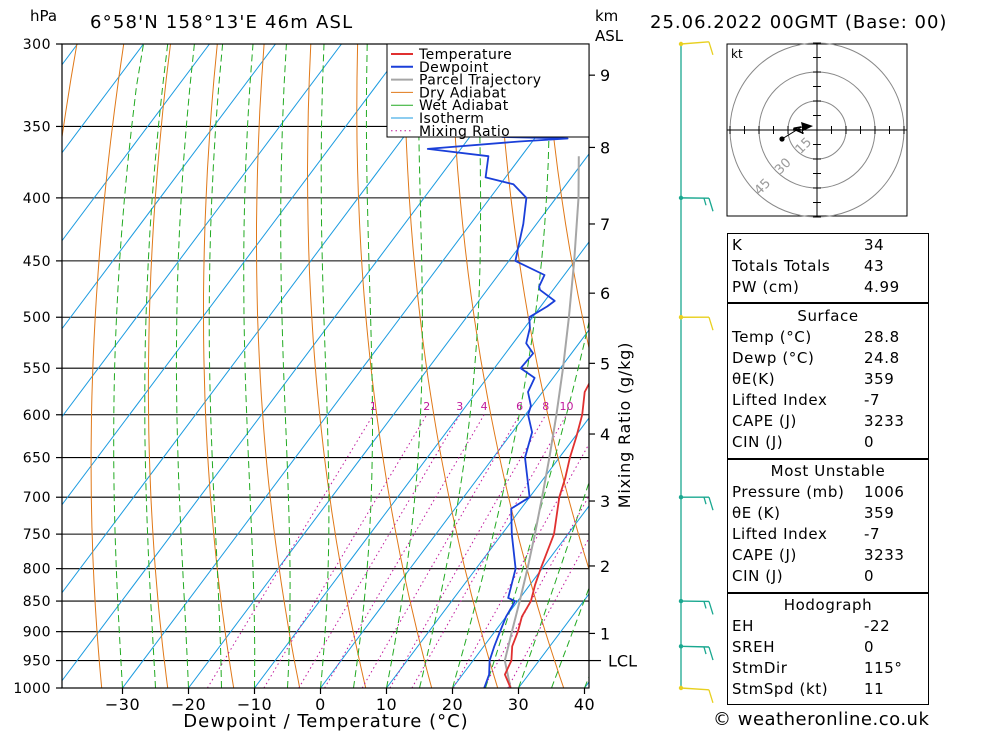 The height and width of the screenshot is (733, 1000). I want to click on surface-index-label: Temp (°C), so click(772, 337).